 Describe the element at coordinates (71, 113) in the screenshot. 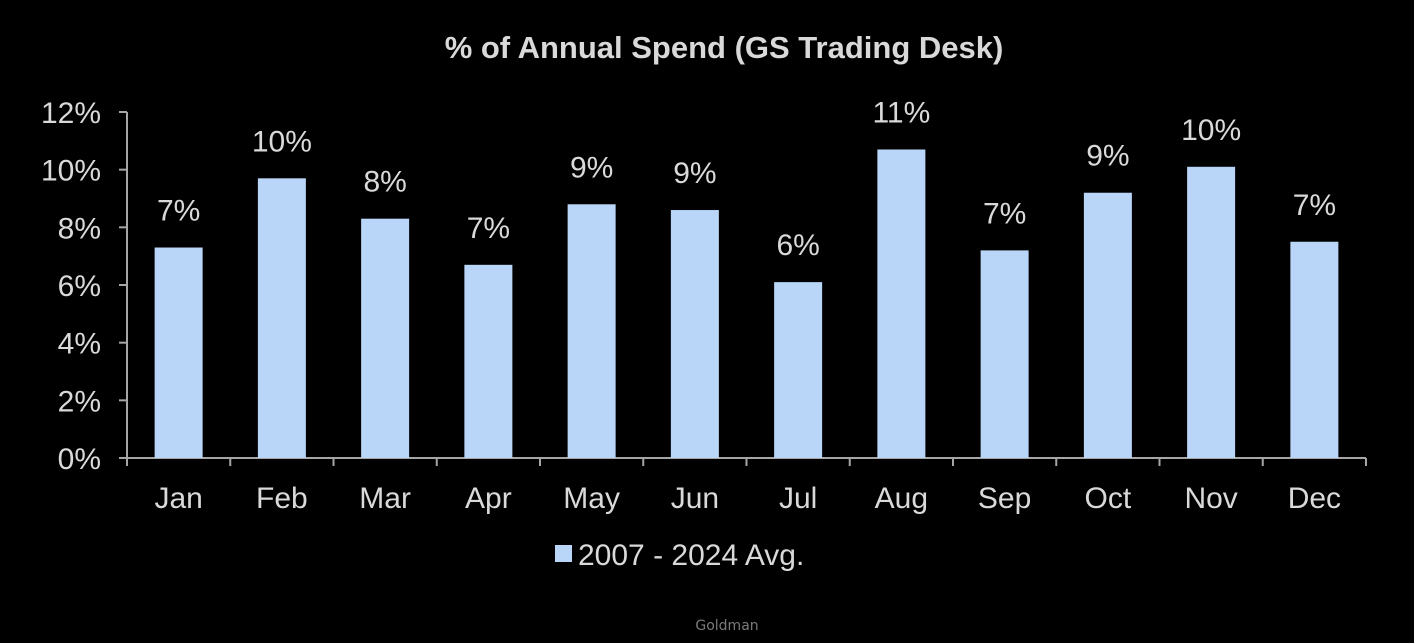

I see `y-tick-label: 12%` at that location.